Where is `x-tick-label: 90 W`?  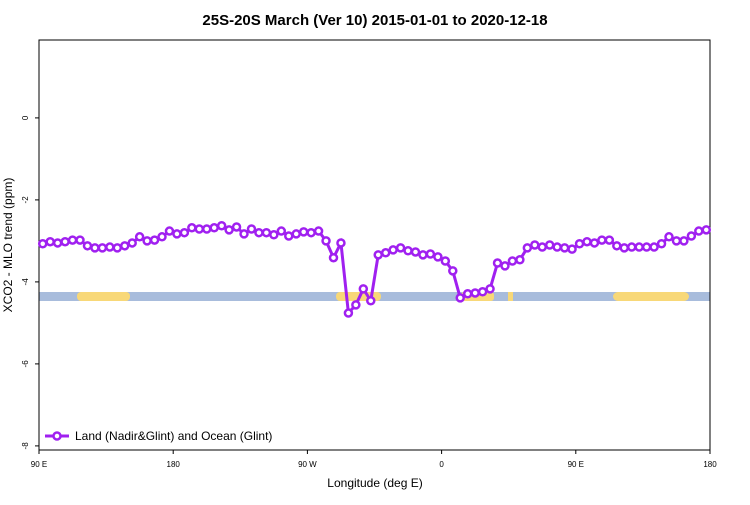
x-tick-label: 90 W is located at coordinates (307, 464).